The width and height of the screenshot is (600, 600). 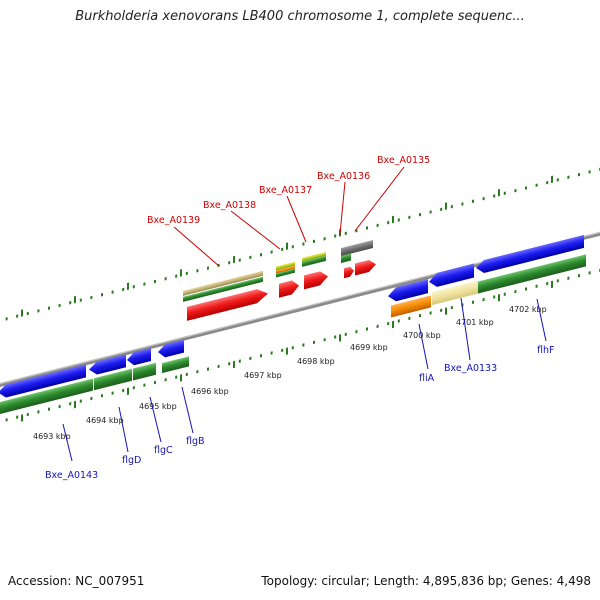 I want to click on scale-label: 4701 kbp, so click(x=475, y=322).